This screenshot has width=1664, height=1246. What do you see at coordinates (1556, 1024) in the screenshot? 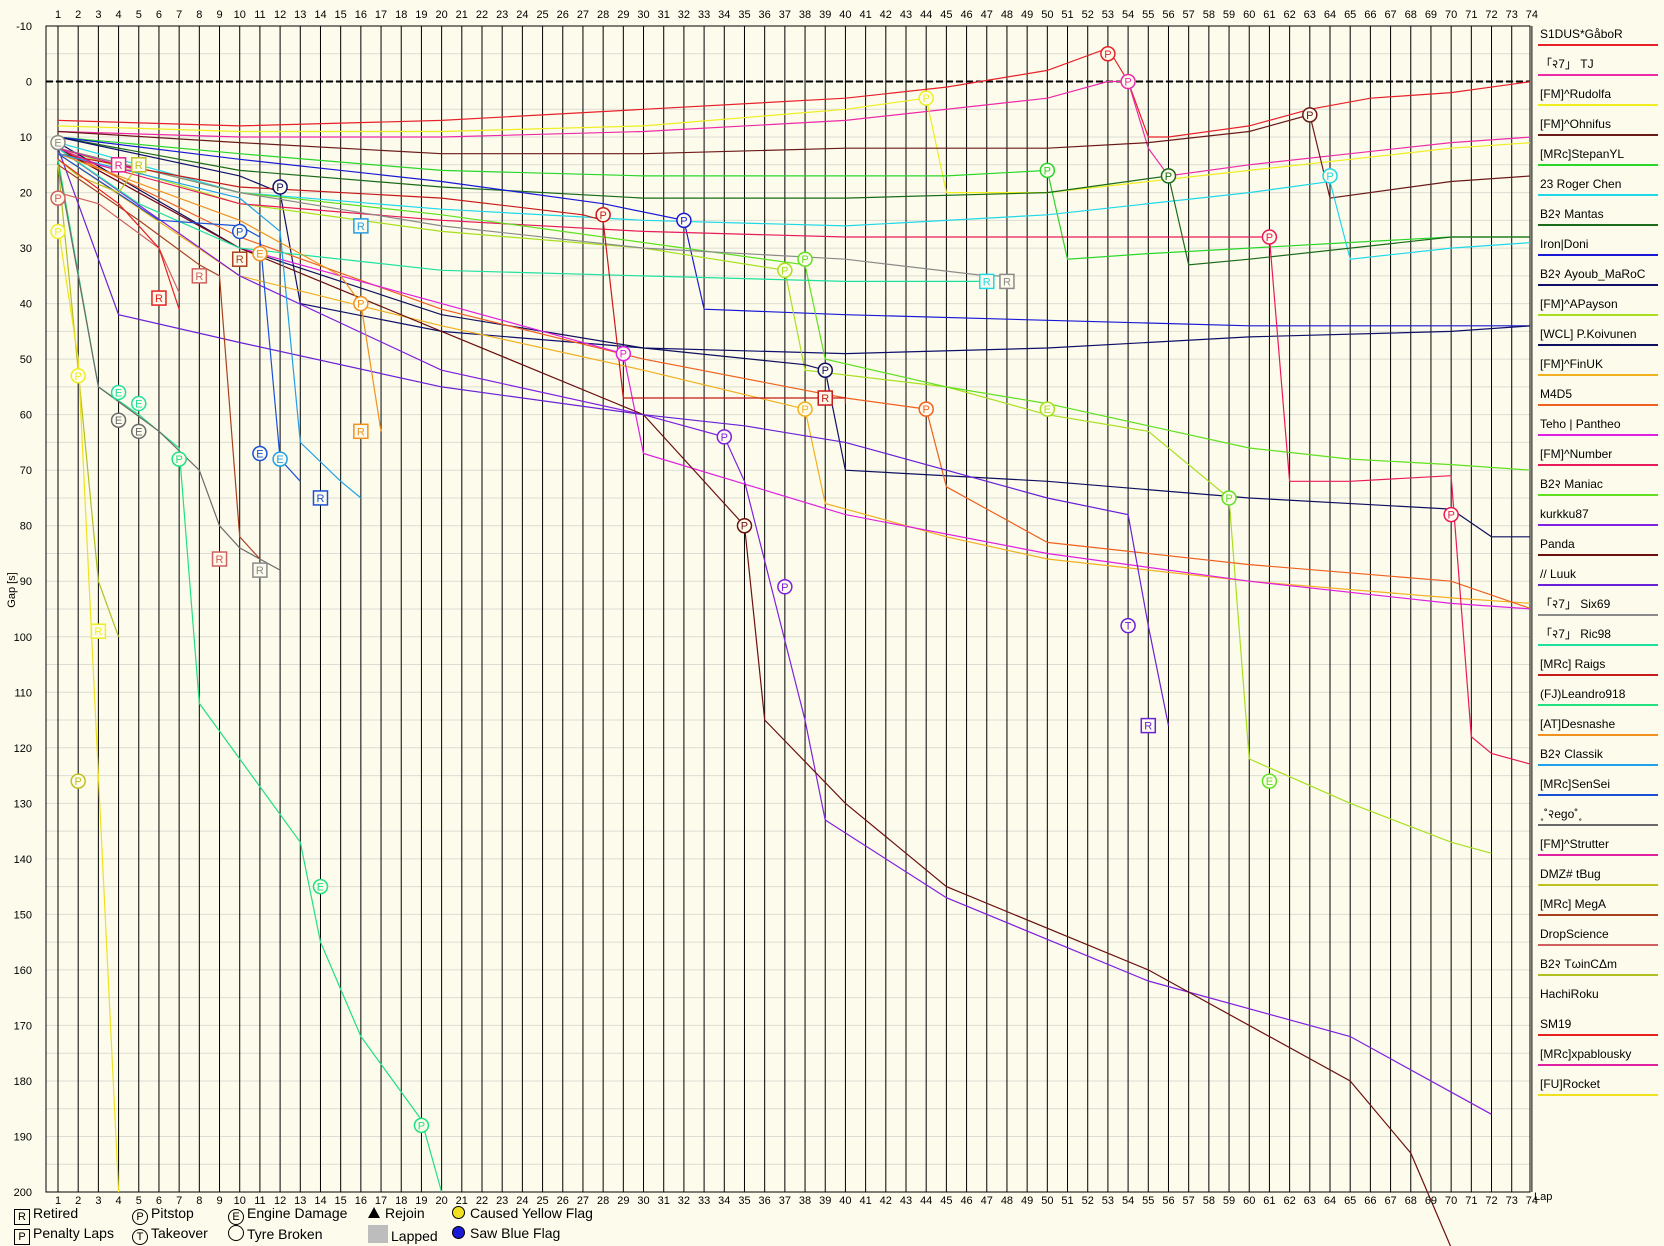
I see `legend-entry-name: SM19` at bounding box center [1556, 1024].